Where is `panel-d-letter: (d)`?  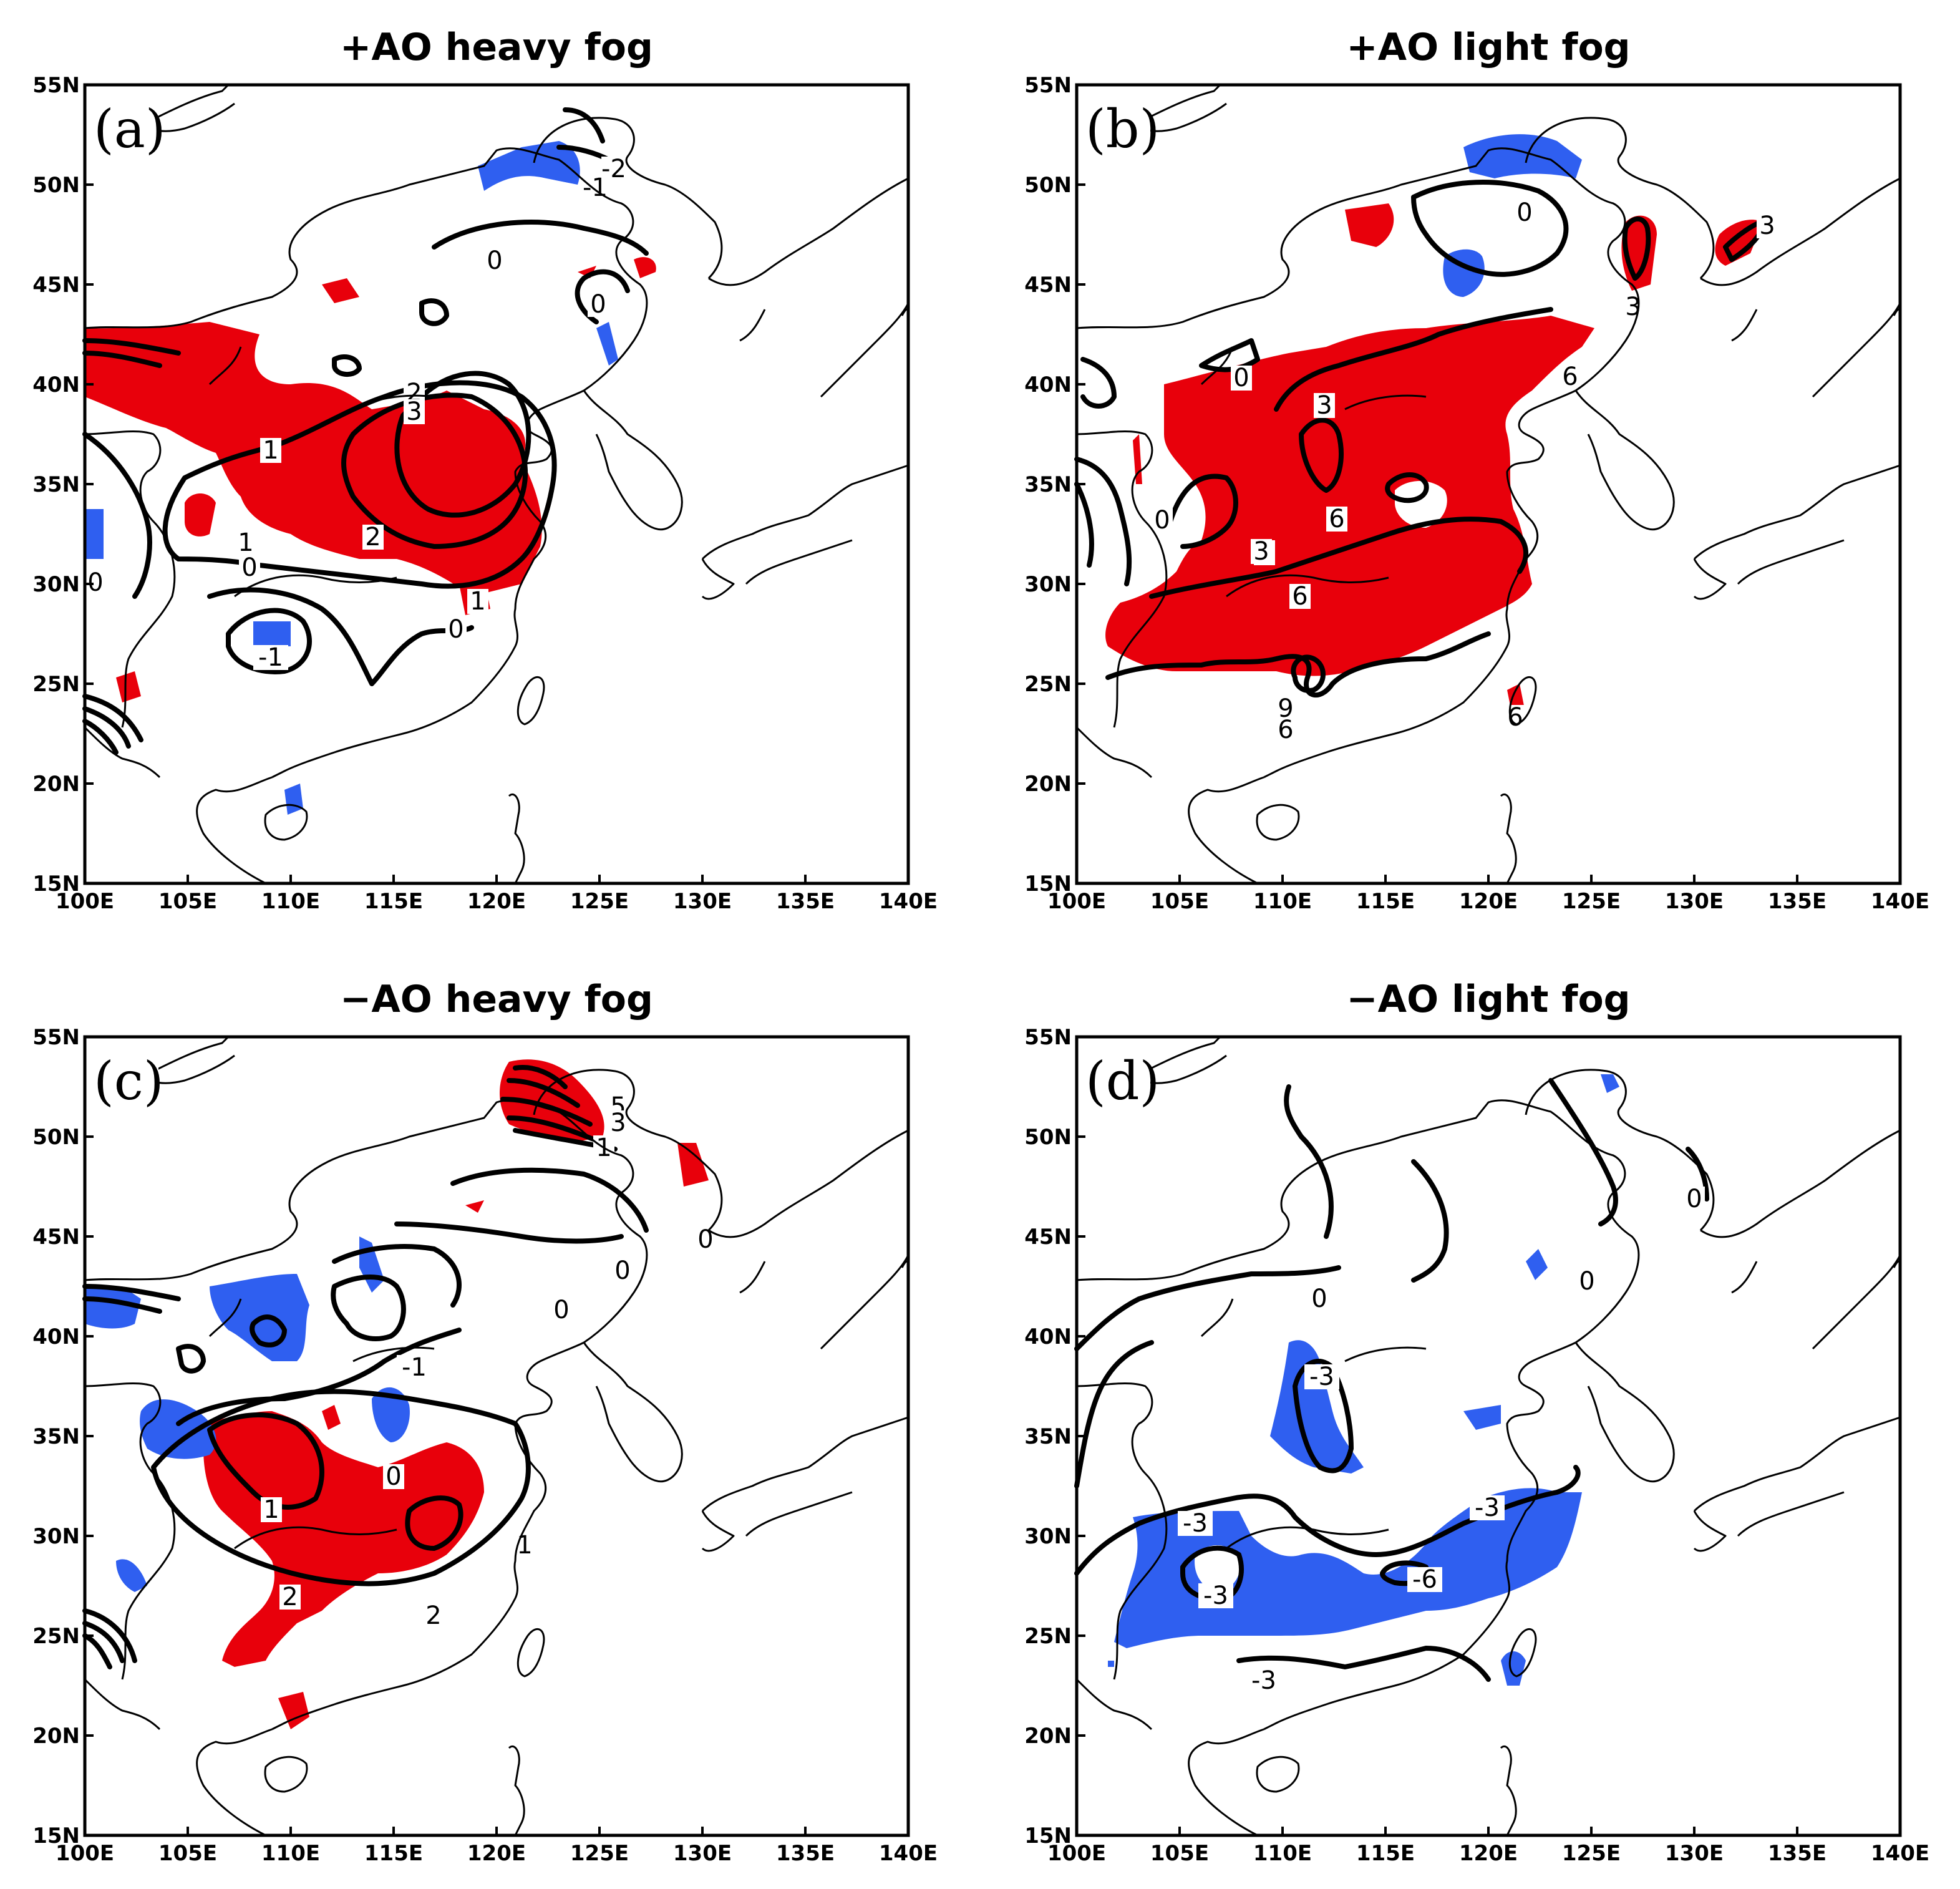 panel-d-letter: (d) is located at coordinates (1122, 1081).